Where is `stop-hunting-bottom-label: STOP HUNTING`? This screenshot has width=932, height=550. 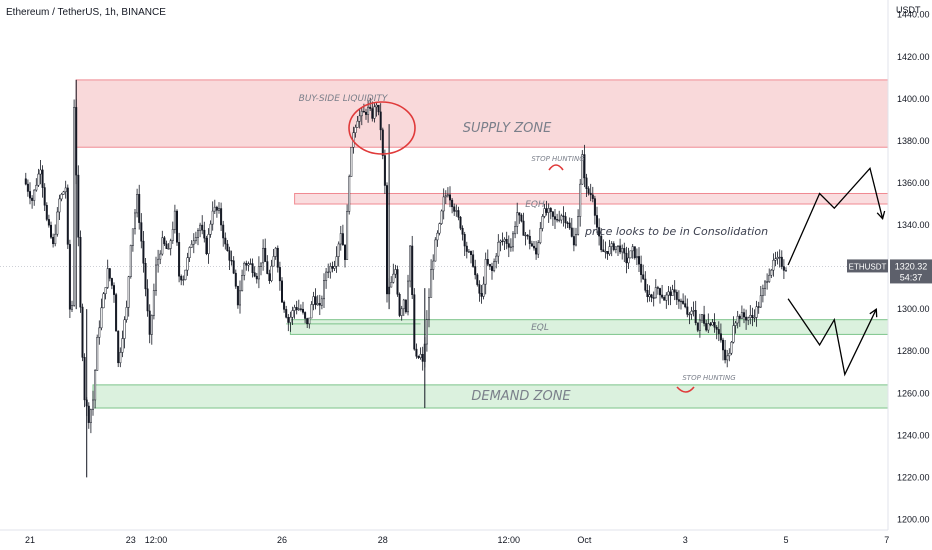
stop-hunting-bottom-label: STOP HUNTING is located at coordinates (709, 378).